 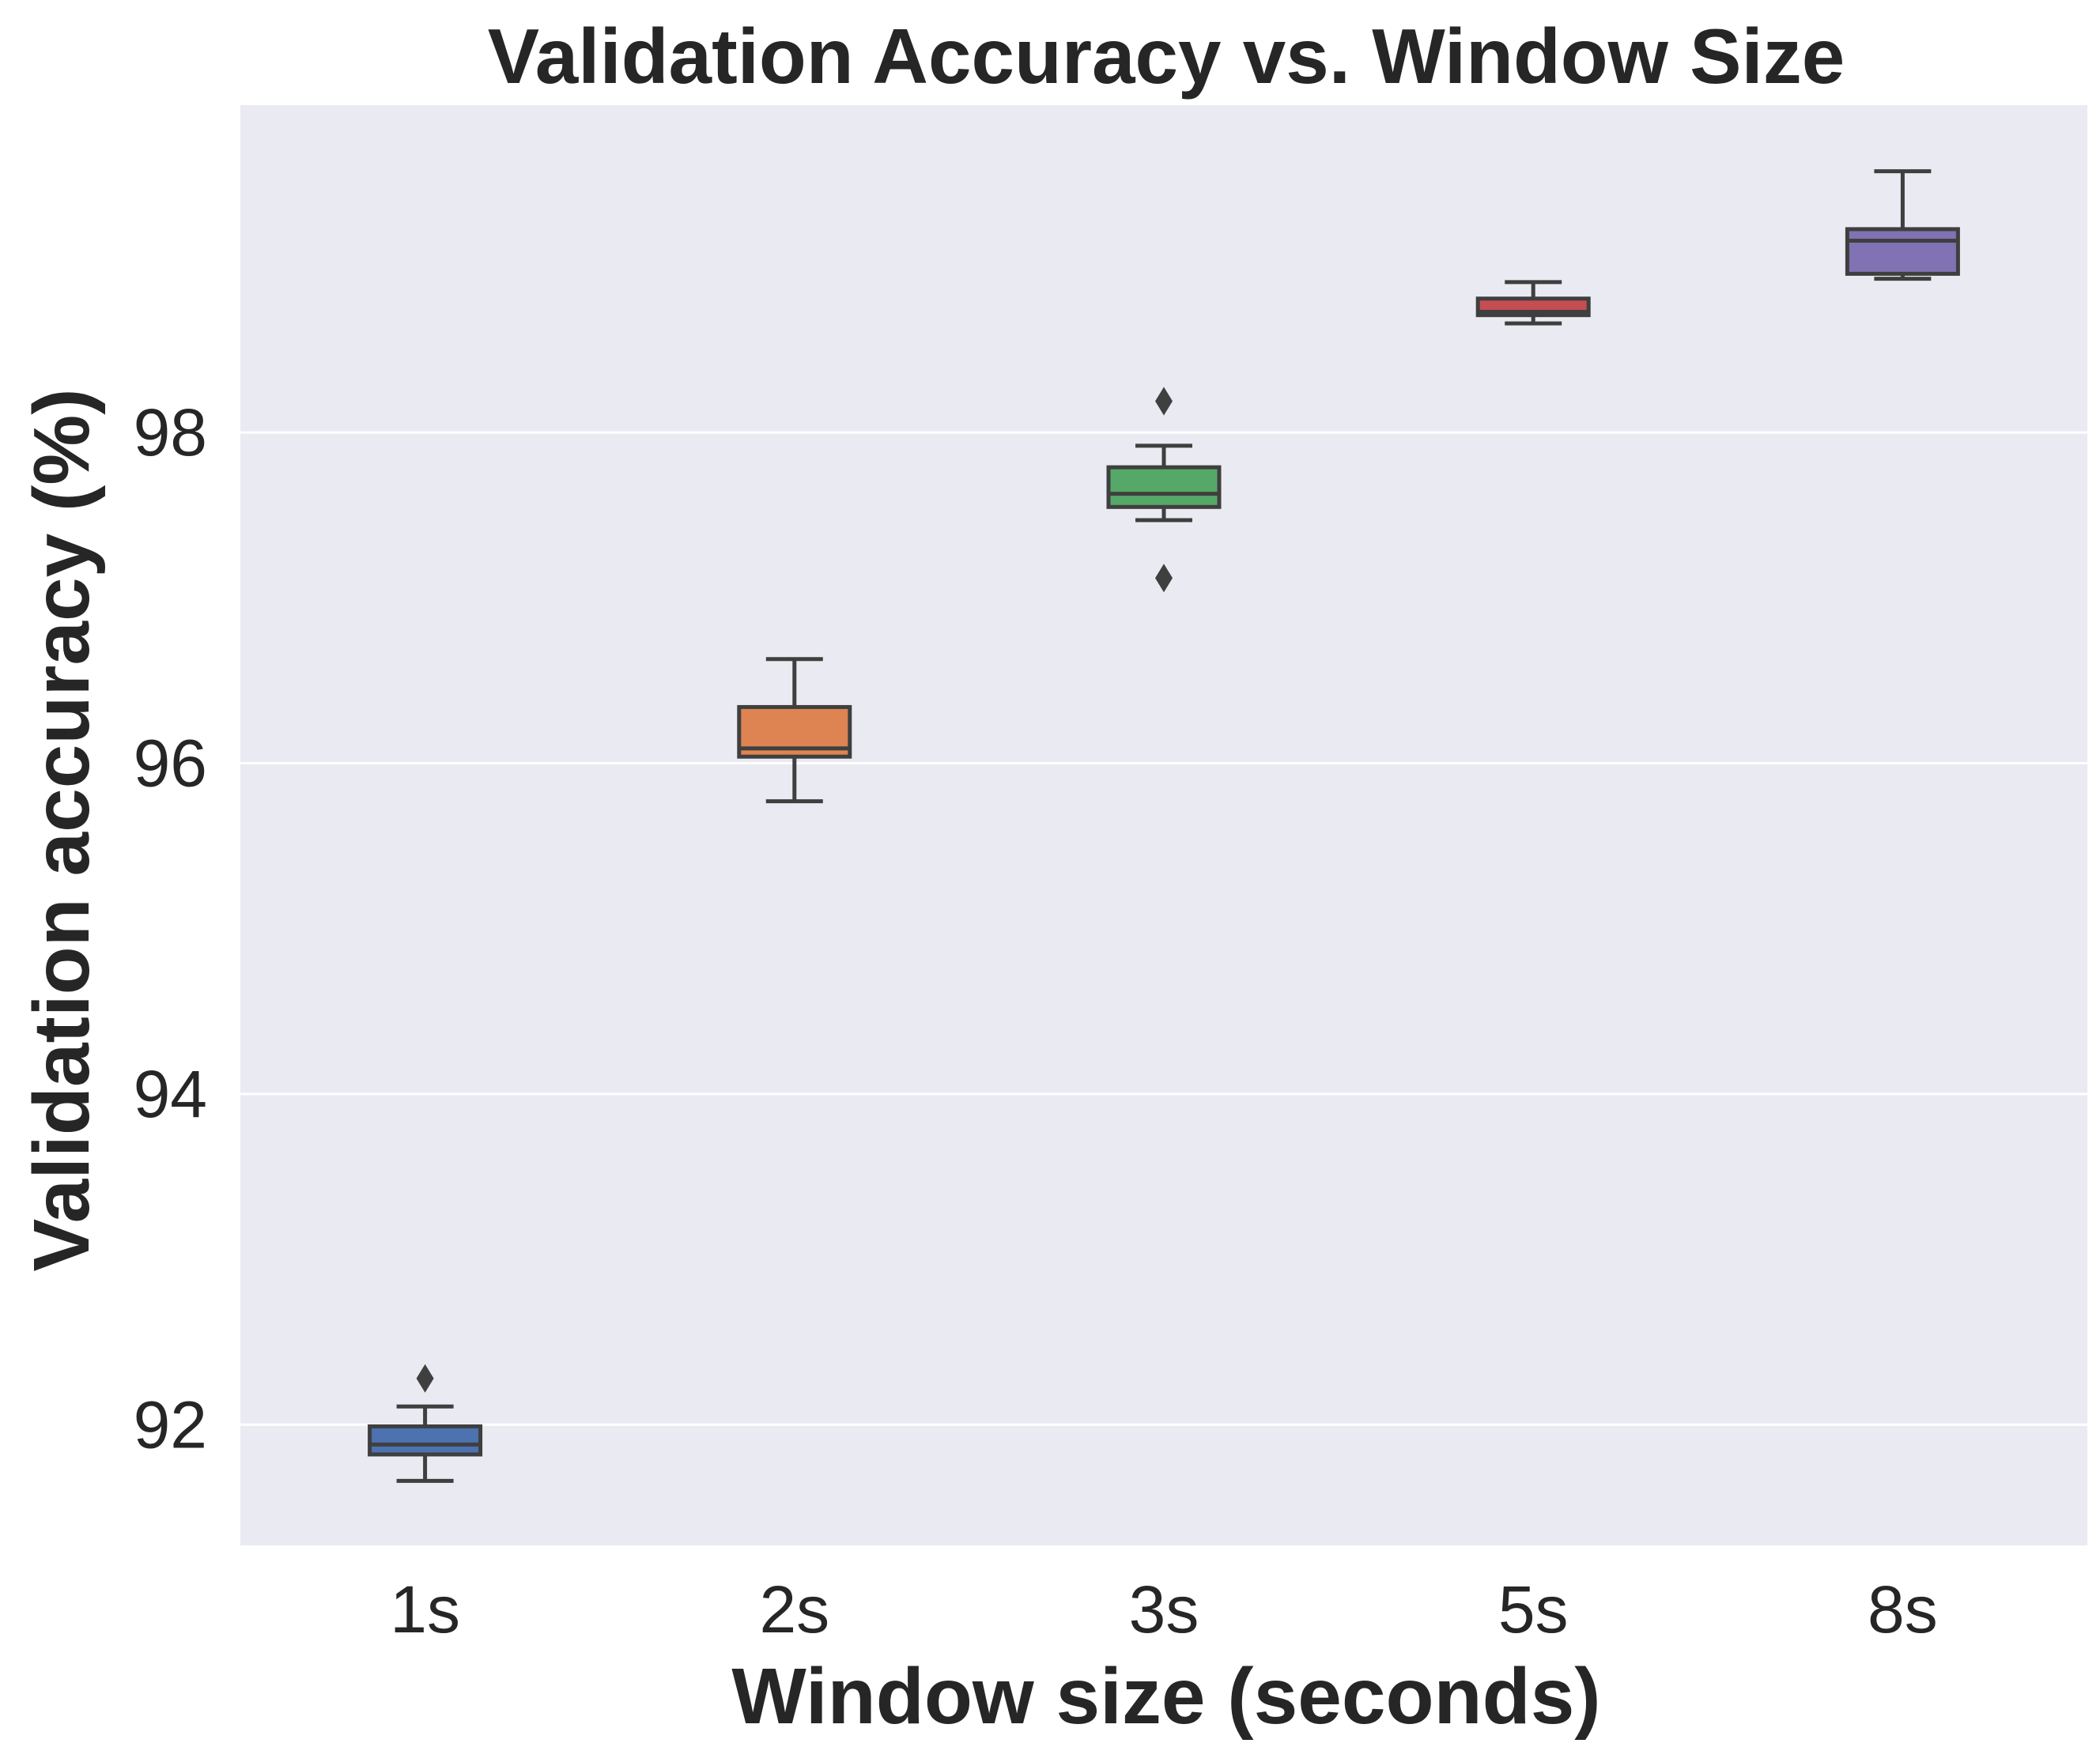 What do you see at coordinates (61, 829) in the screenshot?
I see `y-axis-label: Validation accuracy (%)` at bounding box center [61, 829].